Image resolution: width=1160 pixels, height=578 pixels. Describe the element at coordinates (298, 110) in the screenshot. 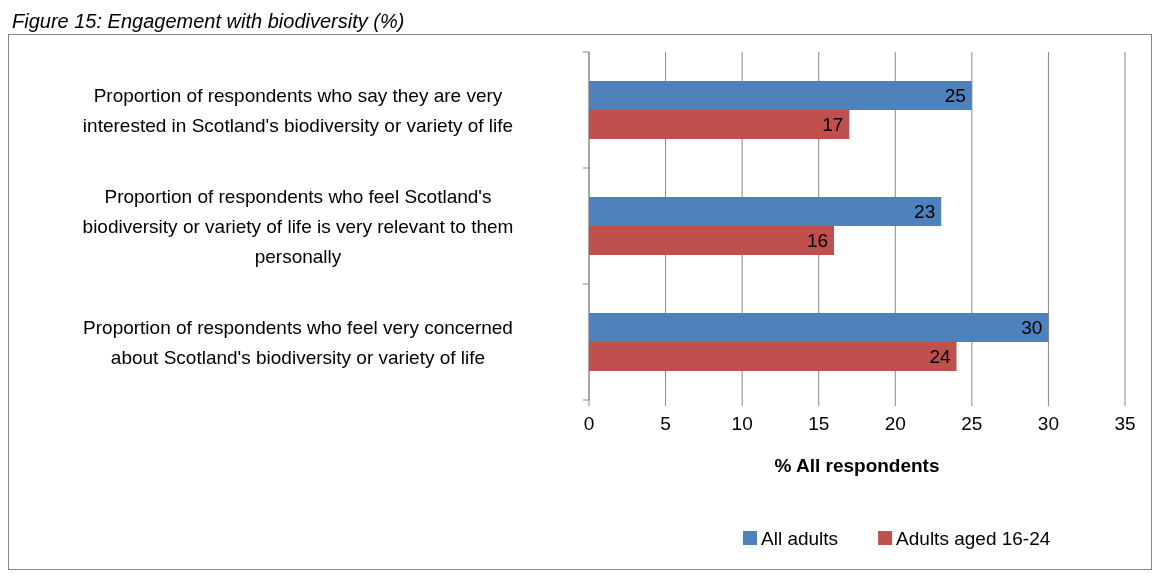

I see `y-tick-label: Proportion of respondents who say they are very interested in Scotland's biodiversity or variety of life` at that location.